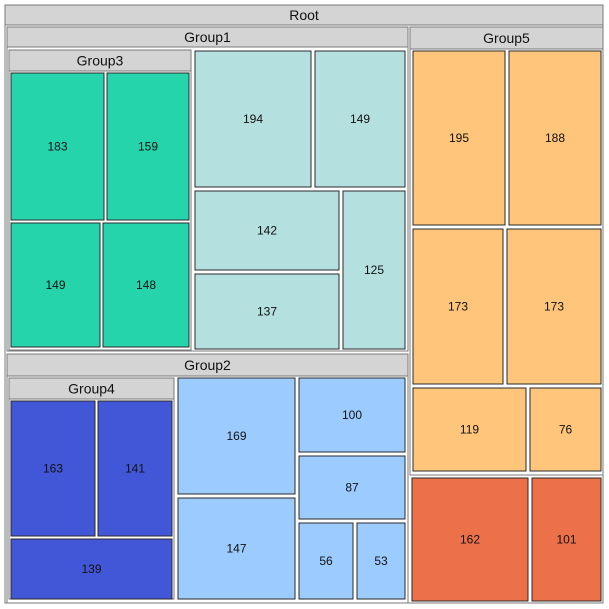  I want to click on treemap-cell: 195, so click(459, 138).